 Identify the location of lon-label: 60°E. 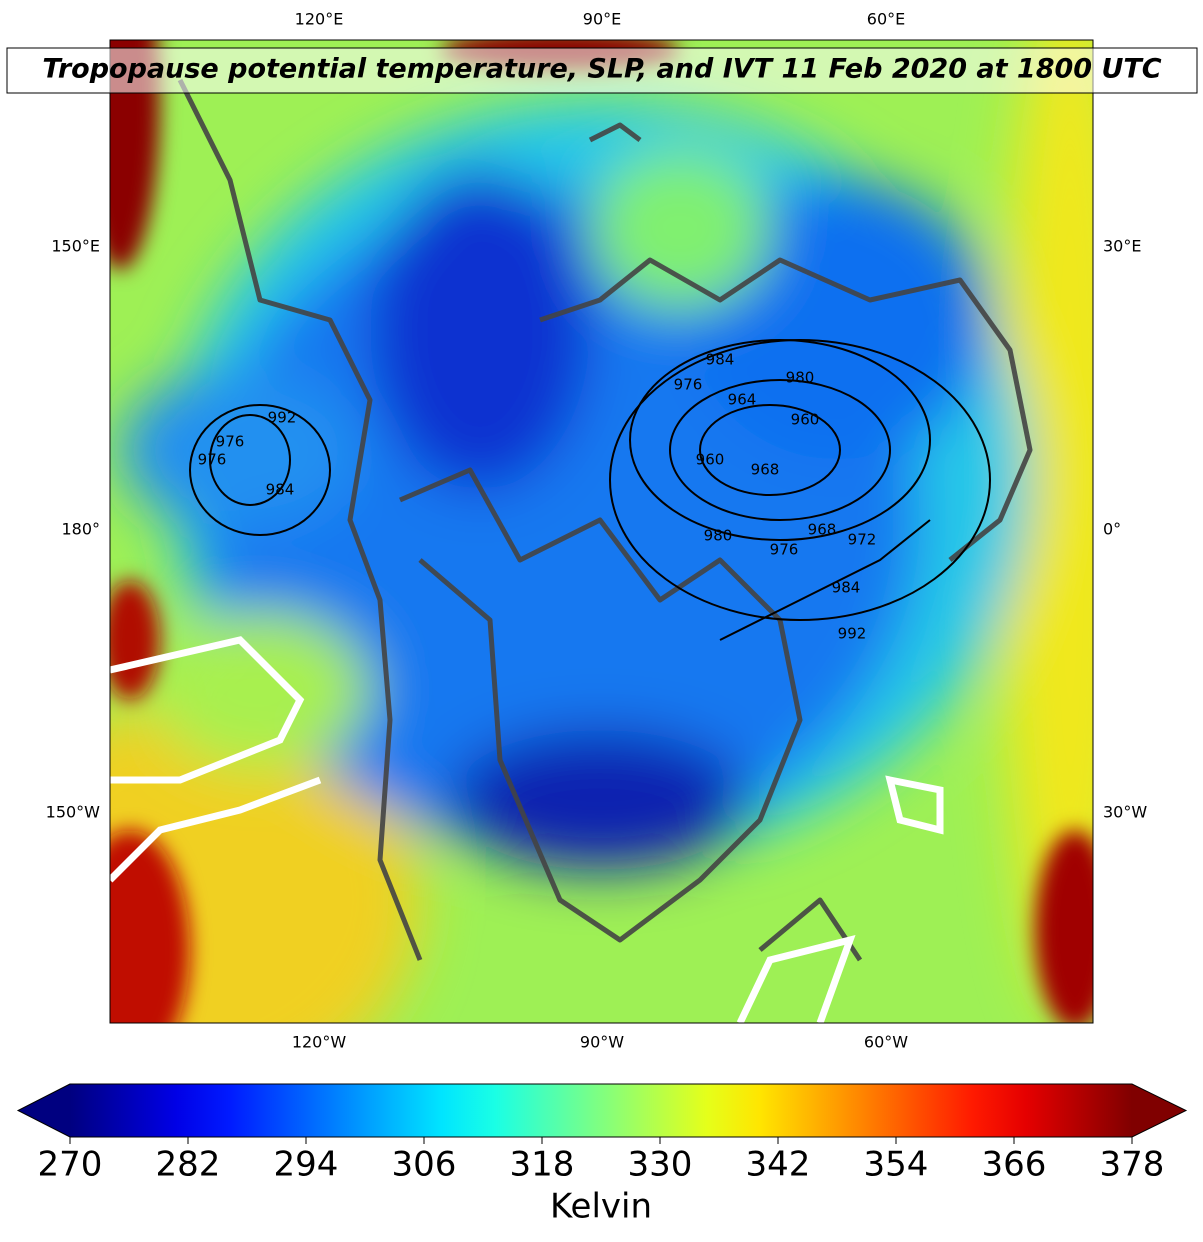
(886, 19).